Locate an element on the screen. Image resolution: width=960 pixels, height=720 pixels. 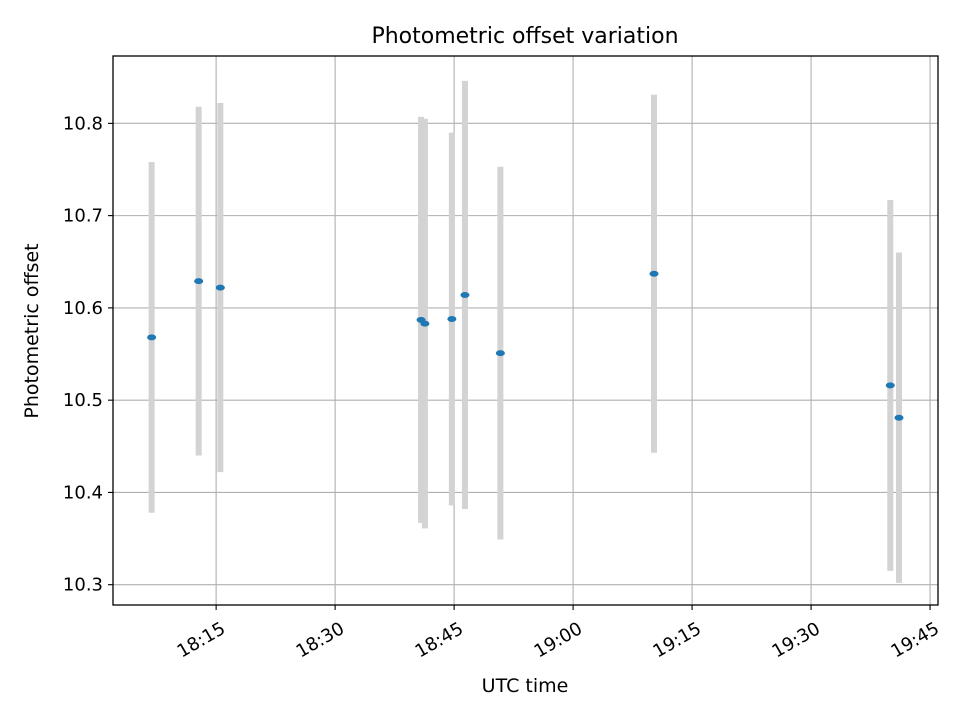
chart-title: Photometric offset variation is located at coordinates (524, 36).